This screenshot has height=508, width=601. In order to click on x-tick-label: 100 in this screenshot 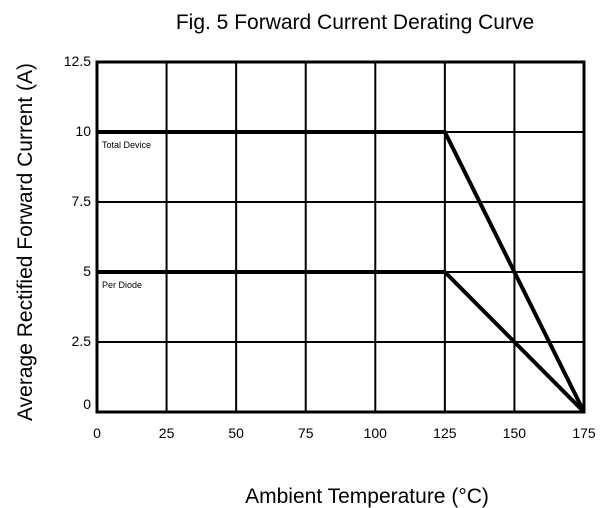, I will do `click(376, 433)`.